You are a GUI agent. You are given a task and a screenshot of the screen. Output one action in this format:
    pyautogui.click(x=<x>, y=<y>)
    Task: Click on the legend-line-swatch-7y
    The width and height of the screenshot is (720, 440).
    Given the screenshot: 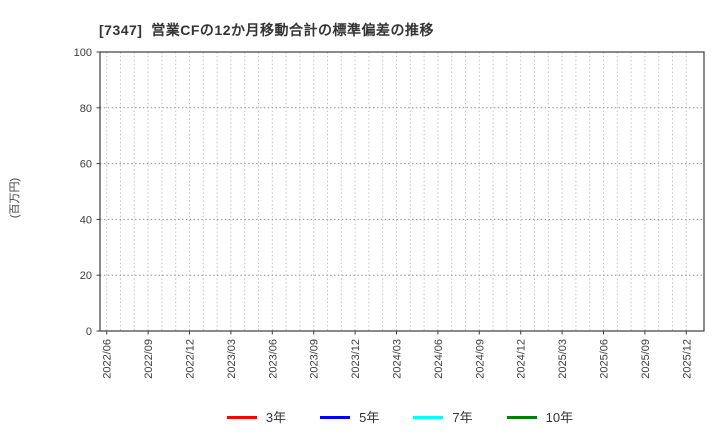 What is the action you would take?
    pyautogui.click(x=428, y=417)
    